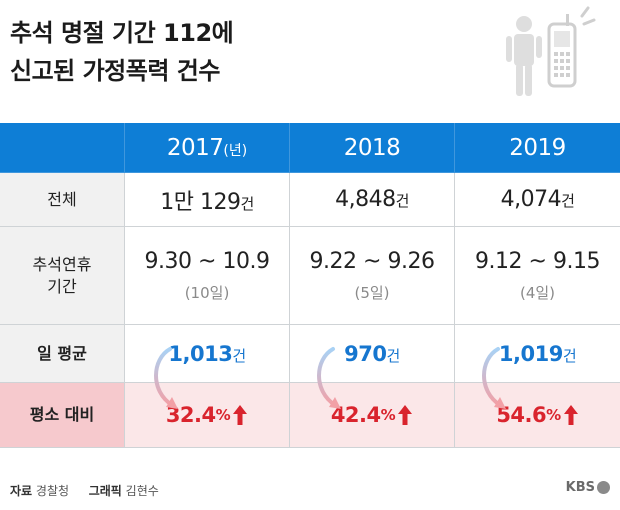  I want to click on daily-avg-2017: 1,013건, so click(207, 354).